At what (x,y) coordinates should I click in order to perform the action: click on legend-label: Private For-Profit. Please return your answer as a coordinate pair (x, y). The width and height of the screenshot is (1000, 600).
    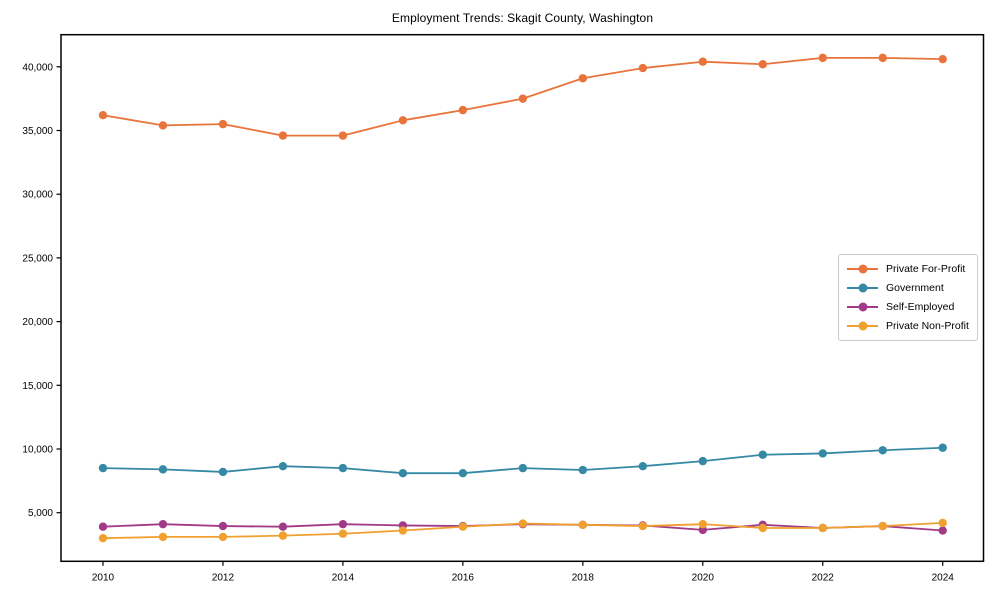
    Looking at the image, I should click on (926, 268).